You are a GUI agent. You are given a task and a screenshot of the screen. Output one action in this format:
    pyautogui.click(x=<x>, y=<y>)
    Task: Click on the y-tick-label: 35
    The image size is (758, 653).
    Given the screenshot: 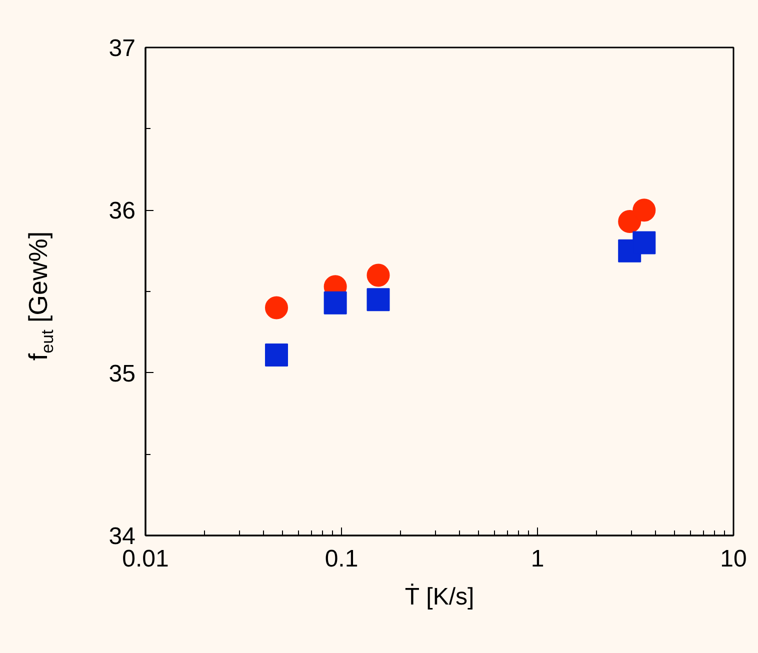 What is the action you would take?
    pyautogui.click(x=122, y=374)
    